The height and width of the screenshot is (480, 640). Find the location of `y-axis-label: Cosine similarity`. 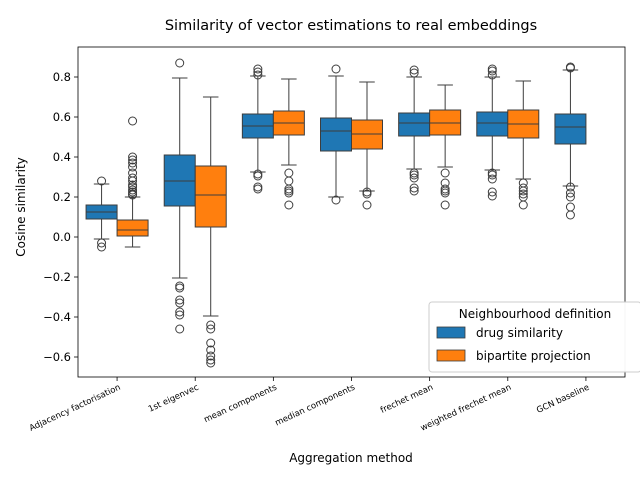

y-axis-label: Cosine similarity is located at coordinates (21, 206).